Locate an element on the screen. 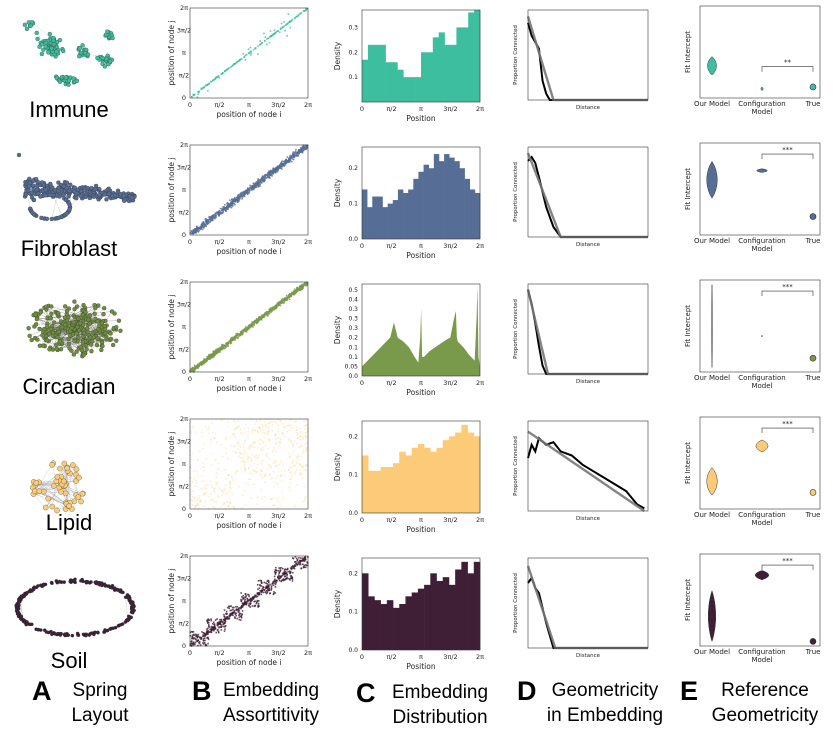 This screenshot has height=733, width=833. geometricity-plot-lipid is located at coordinates (586, 471).